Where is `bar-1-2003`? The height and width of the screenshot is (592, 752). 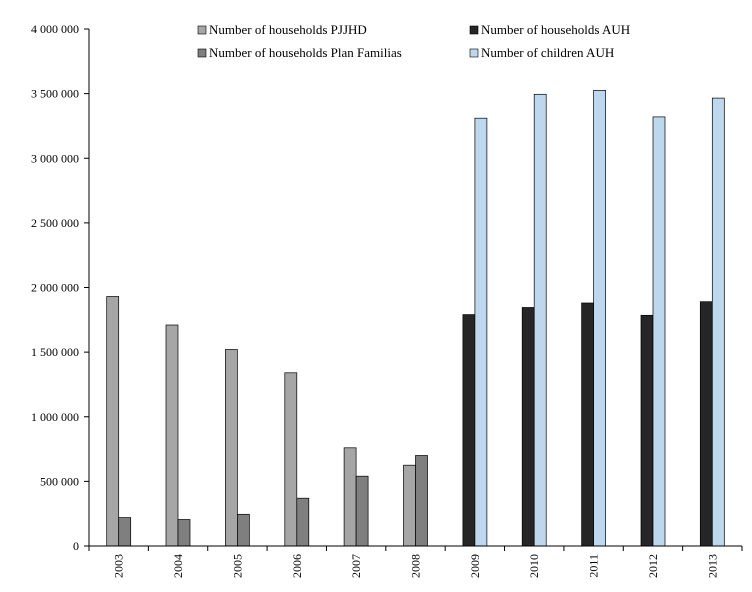 bar-1-2003 is located at coordinates (125, 532).